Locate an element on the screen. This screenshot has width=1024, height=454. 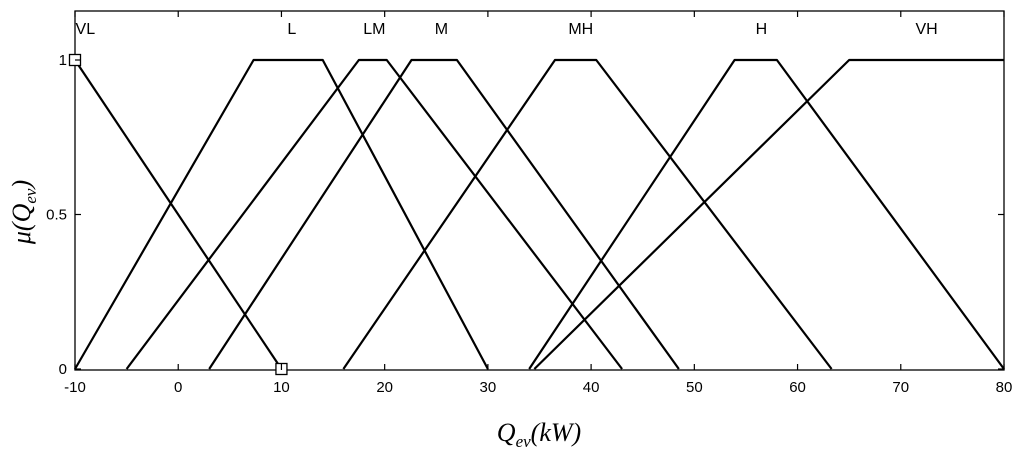
x-tick-label: 10 is located at coordinates (281, 387).